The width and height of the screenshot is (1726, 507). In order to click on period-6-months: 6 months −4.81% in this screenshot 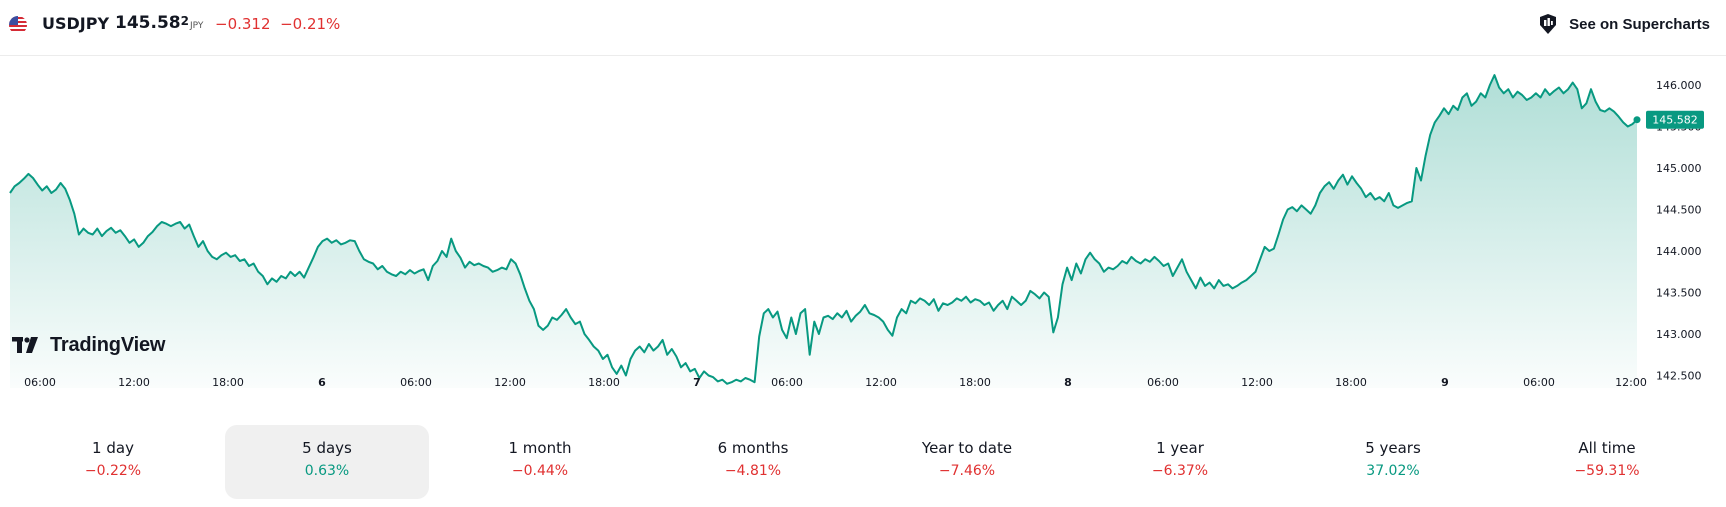, I will do `click(753, 462)`.